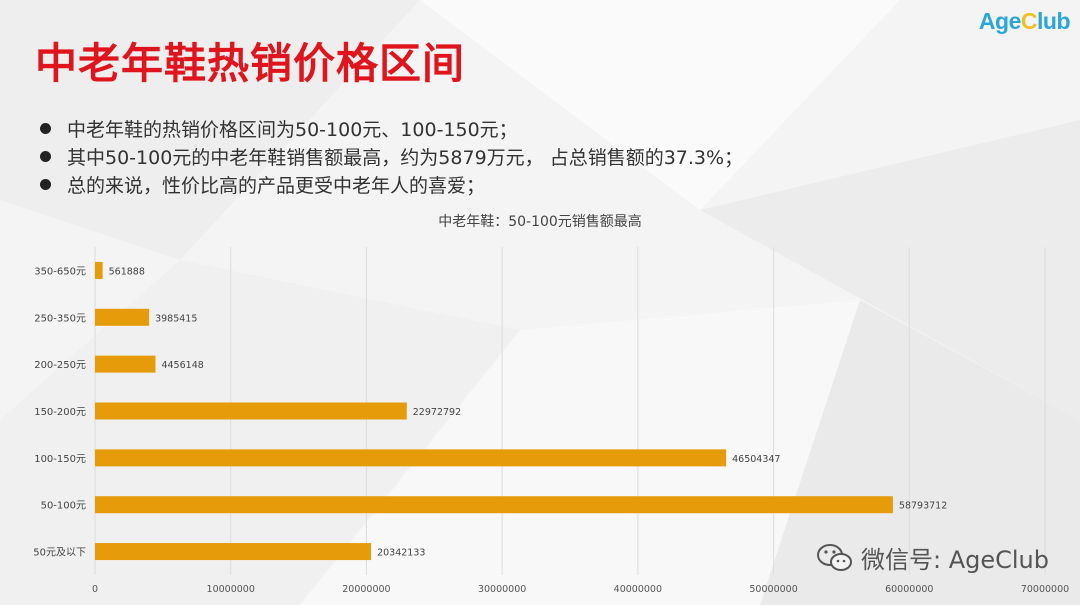  I want to click on category-label: 250-350元, so click(60, 318).